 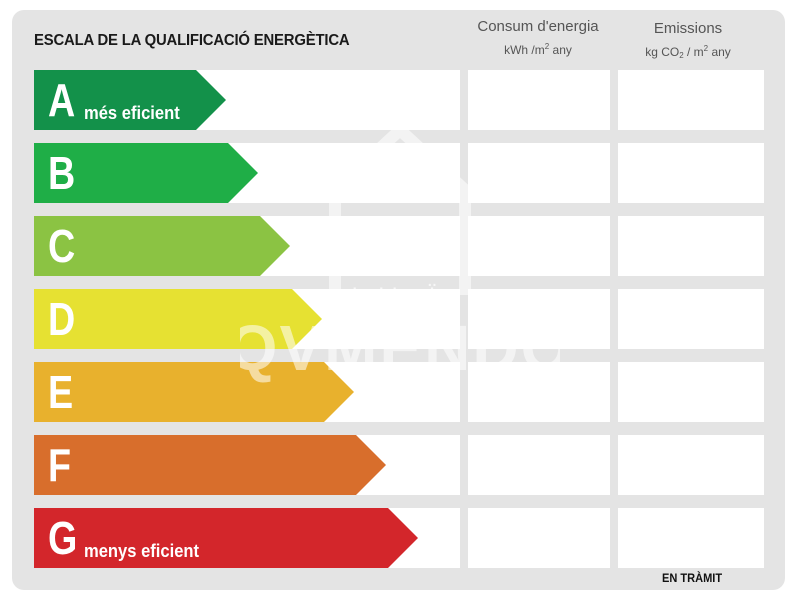 I want to click on rating-label: menys eficient, so click(x=142, y=551).